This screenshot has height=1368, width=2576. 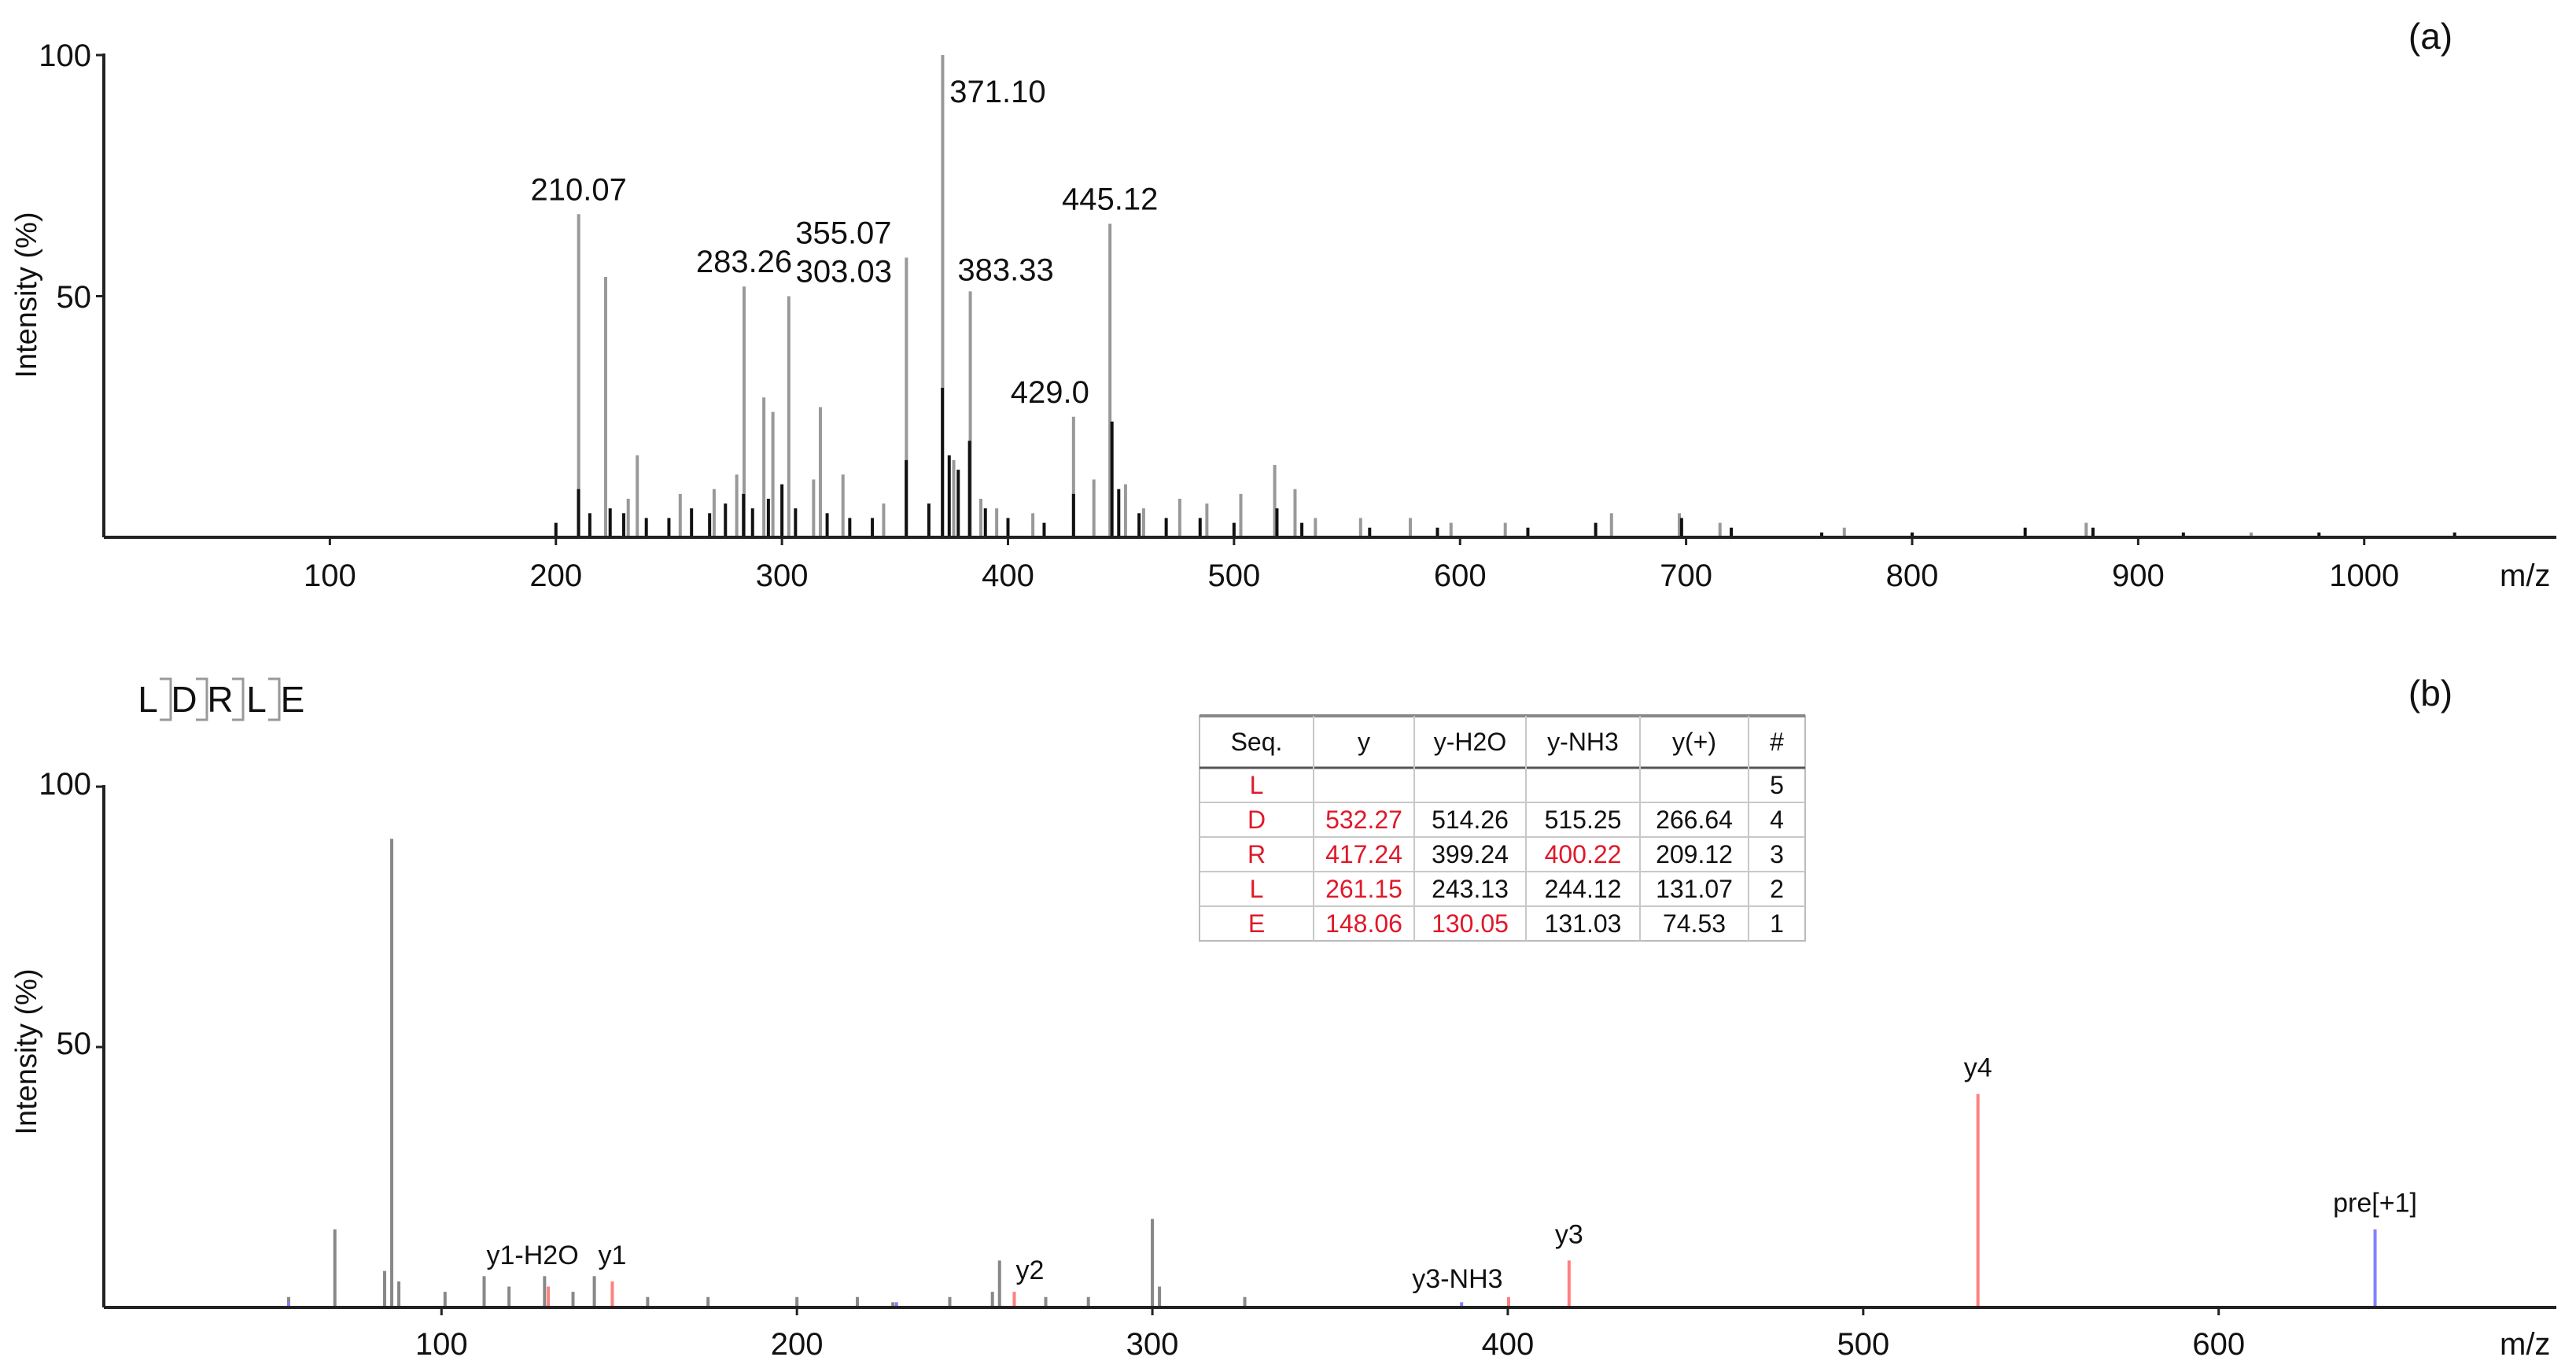 What do you see at coordinates (1978, 1068) in the screenshot?
I see `peak-annotation: y4` at bounding box center [1978, 1068].